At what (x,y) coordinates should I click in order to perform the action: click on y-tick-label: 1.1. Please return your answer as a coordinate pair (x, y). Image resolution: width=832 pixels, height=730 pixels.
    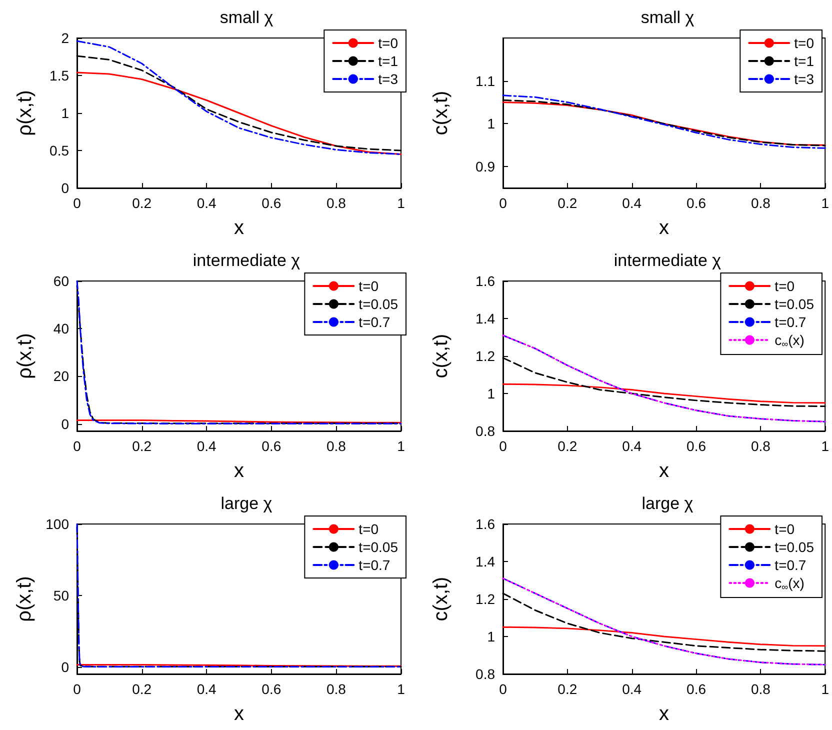
    Looking at the image, I should click on (486, 80).